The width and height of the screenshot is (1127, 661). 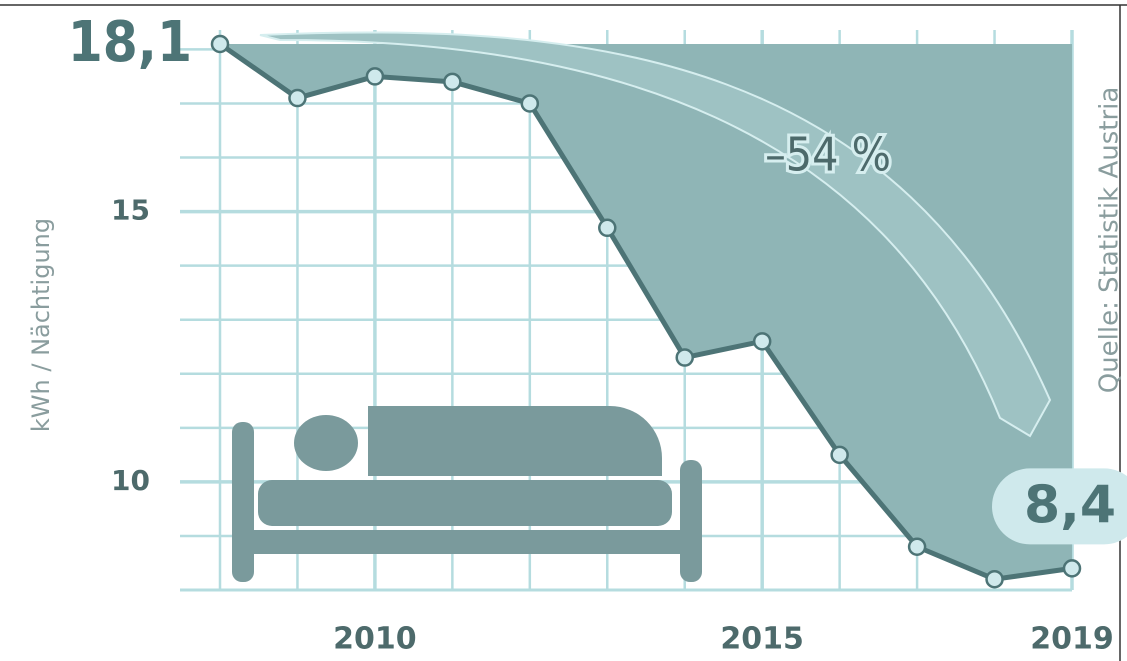 What do you see at coordinates (467, 494) in the screenshot?
I see `bed-icon` at bounding box center [467, 494].